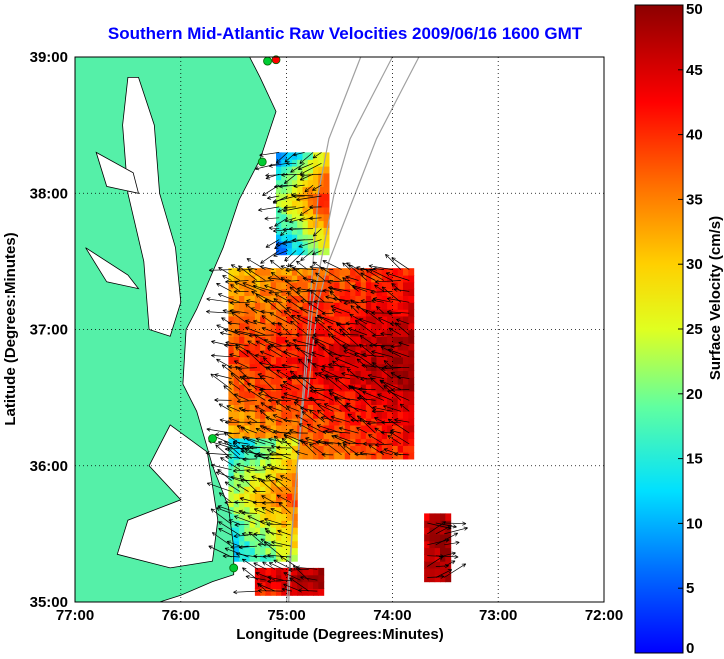  What do you see at coordinates (49, 466) in the screenshot?
I see `y-tick-label: 36:00` at bounding box center [49, 466].